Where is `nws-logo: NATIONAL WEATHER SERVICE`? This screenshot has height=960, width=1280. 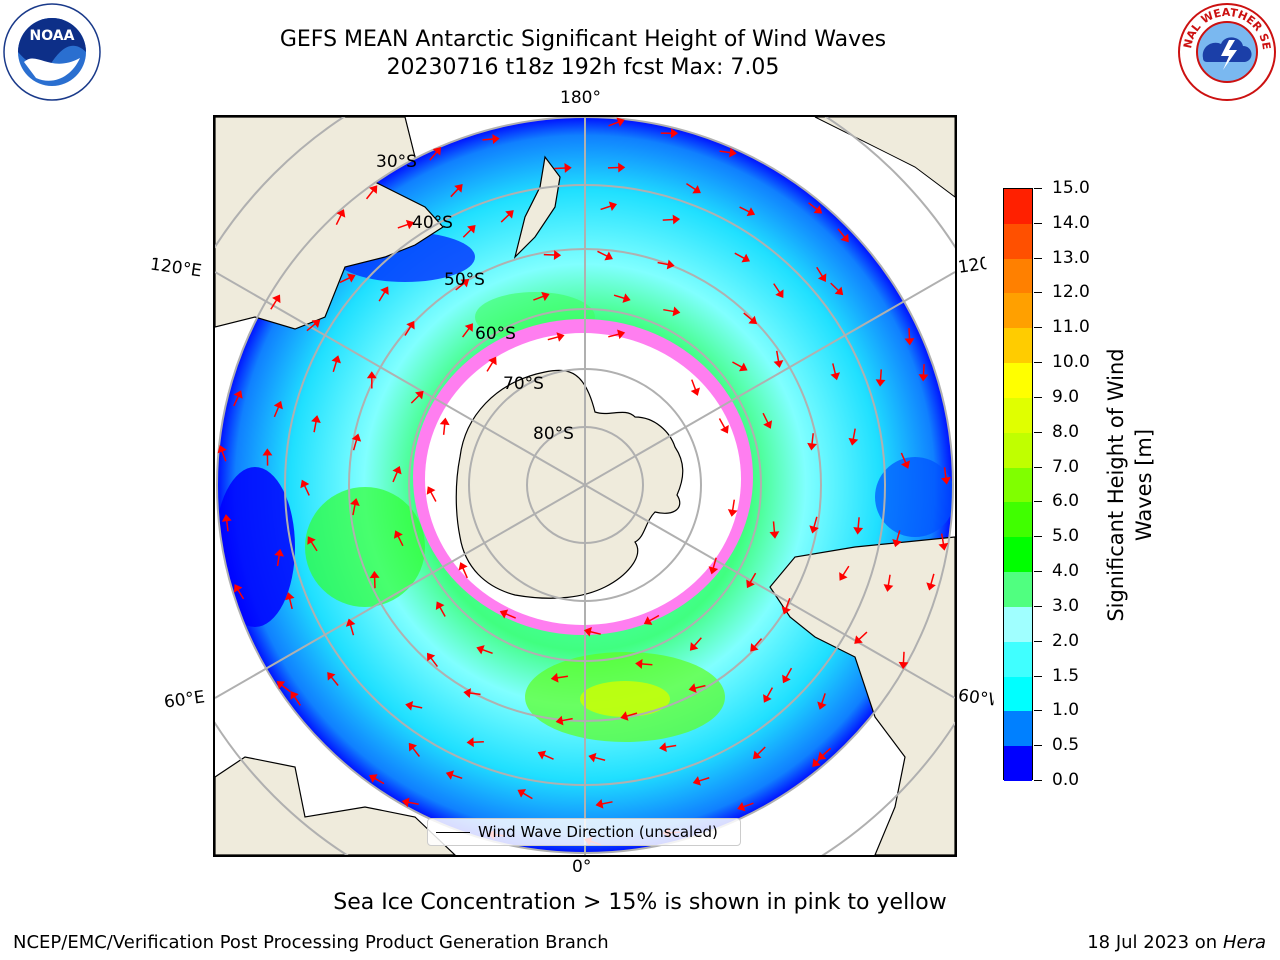
nws-logo: NATIONAL WEATHER SERVICE is located at coordinates (1226, 51).